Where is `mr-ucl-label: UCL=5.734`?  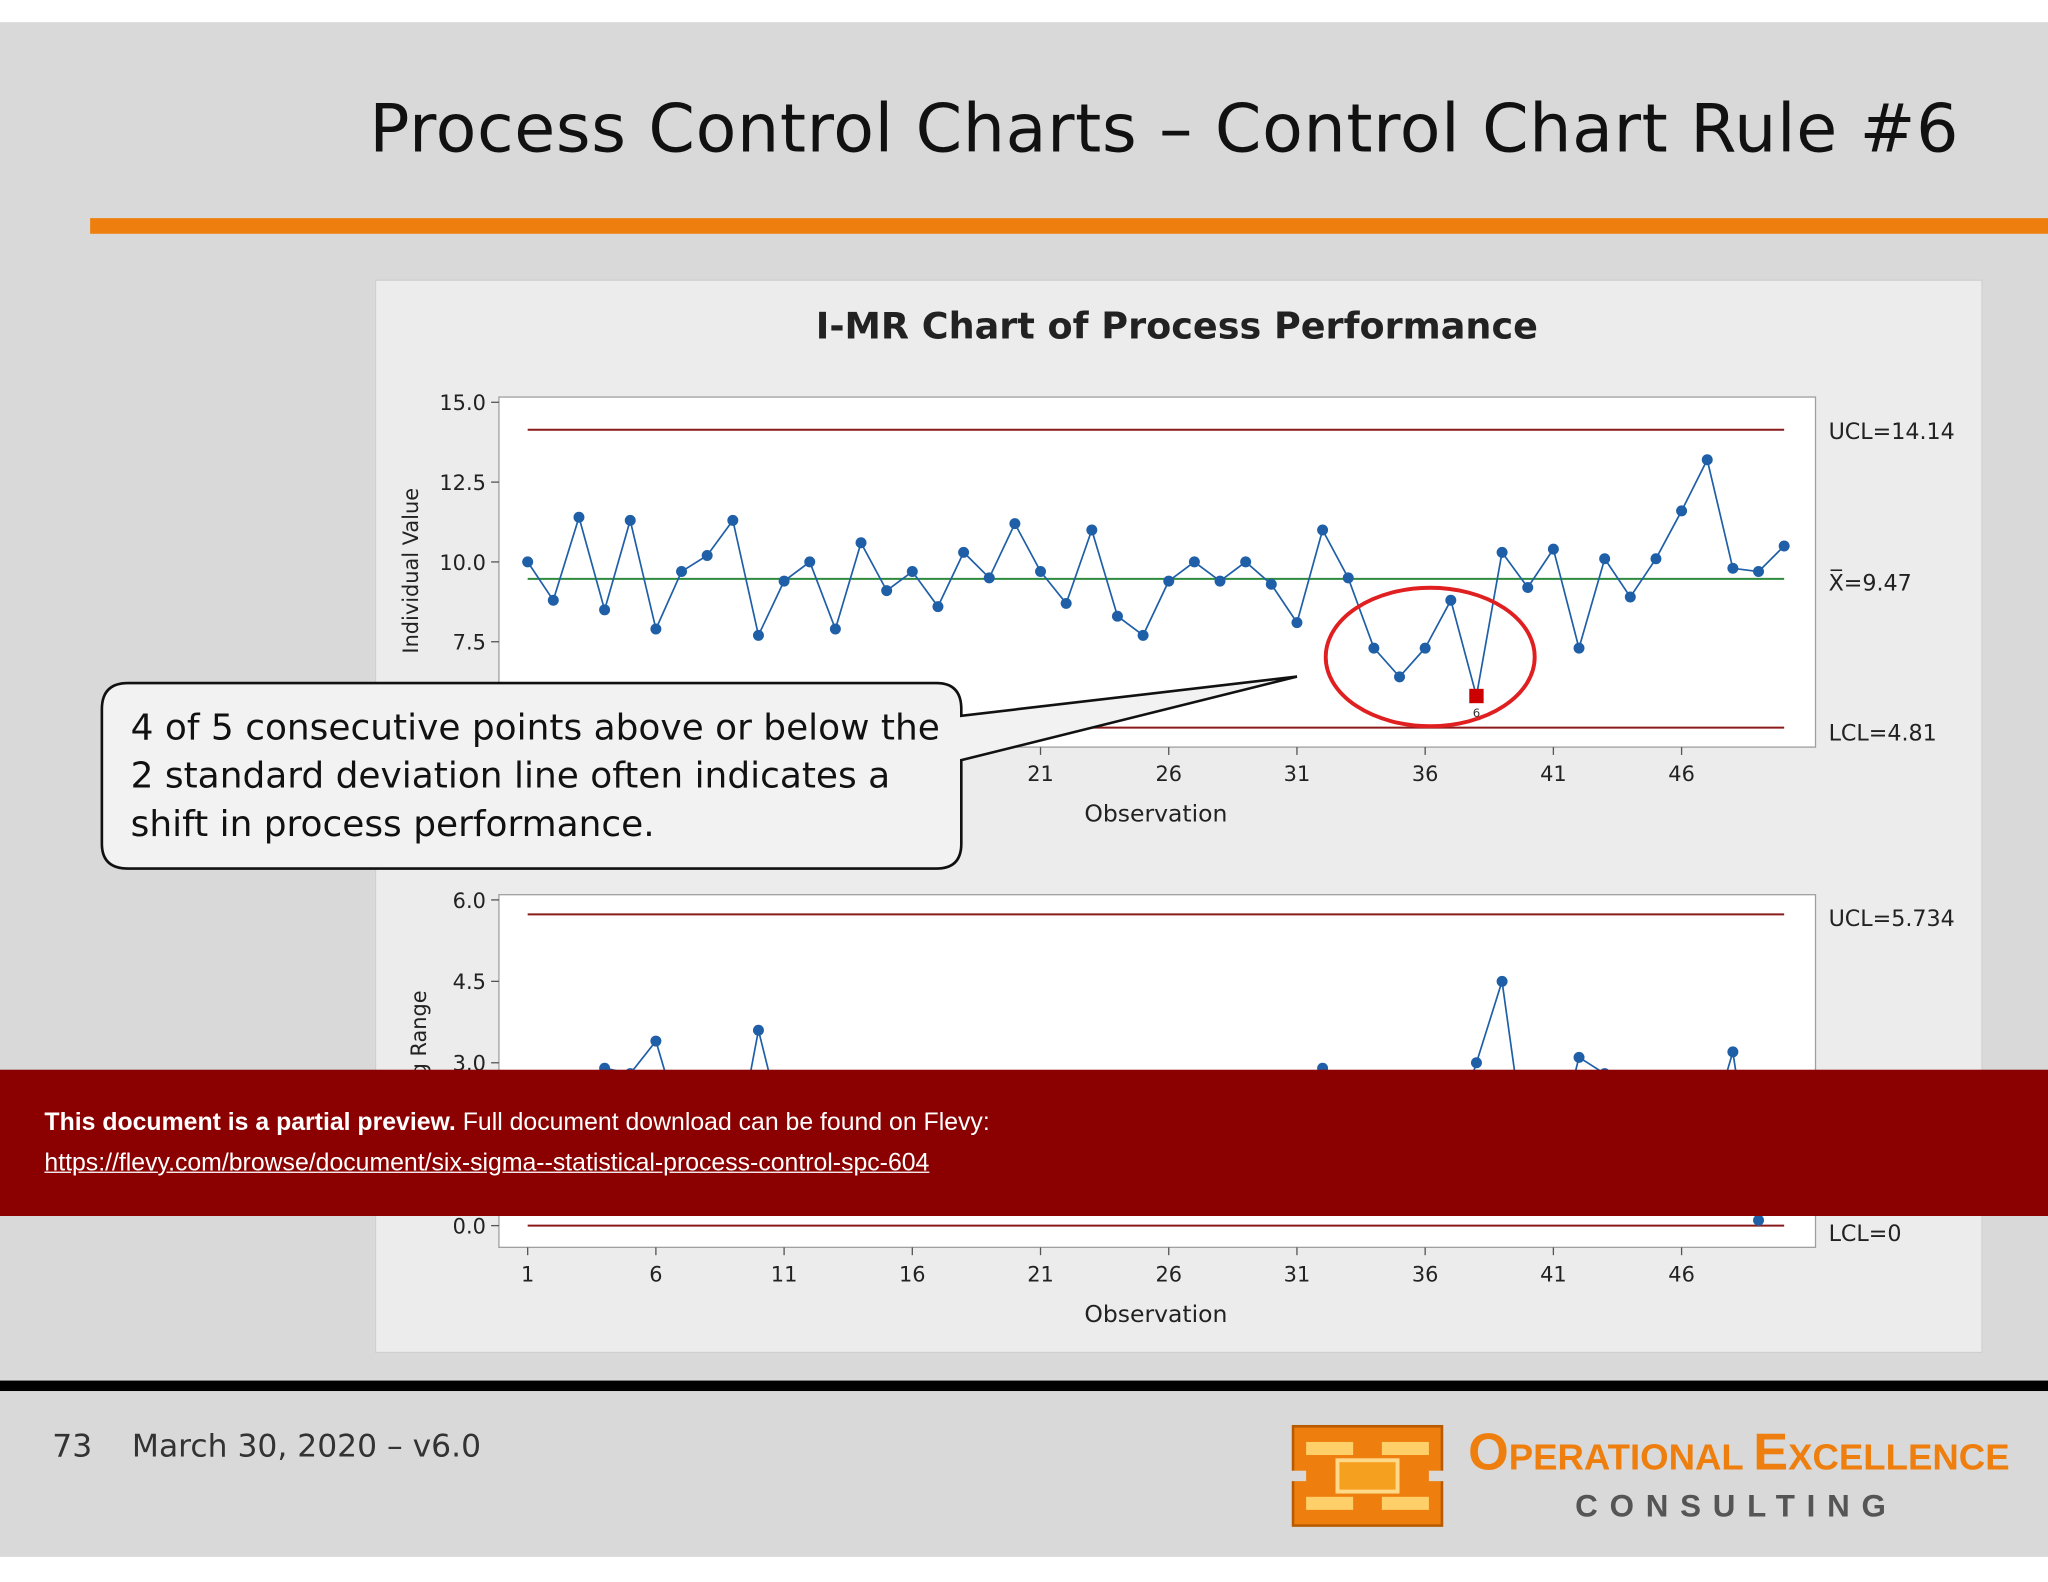 mr-ucl-label: UCL=5.734 is located at coordinates (1892, 919).